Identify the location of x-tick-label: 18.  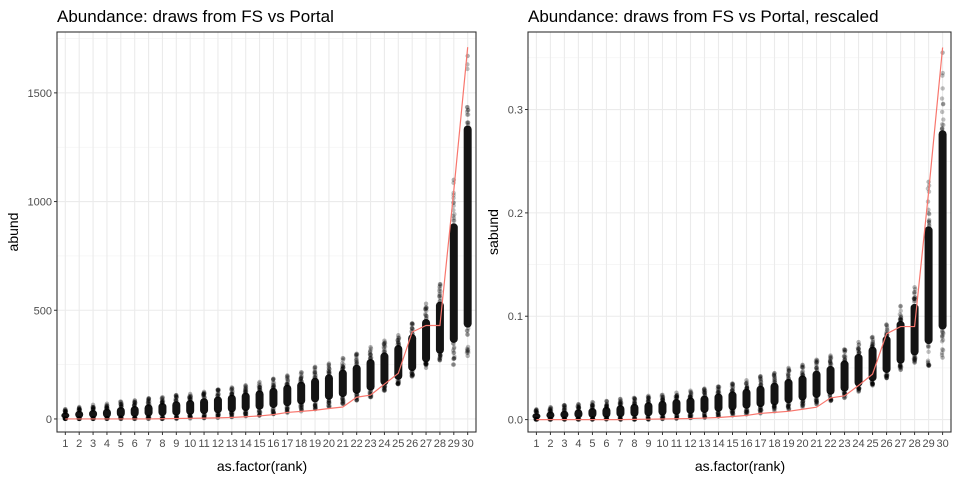
(774, 444).